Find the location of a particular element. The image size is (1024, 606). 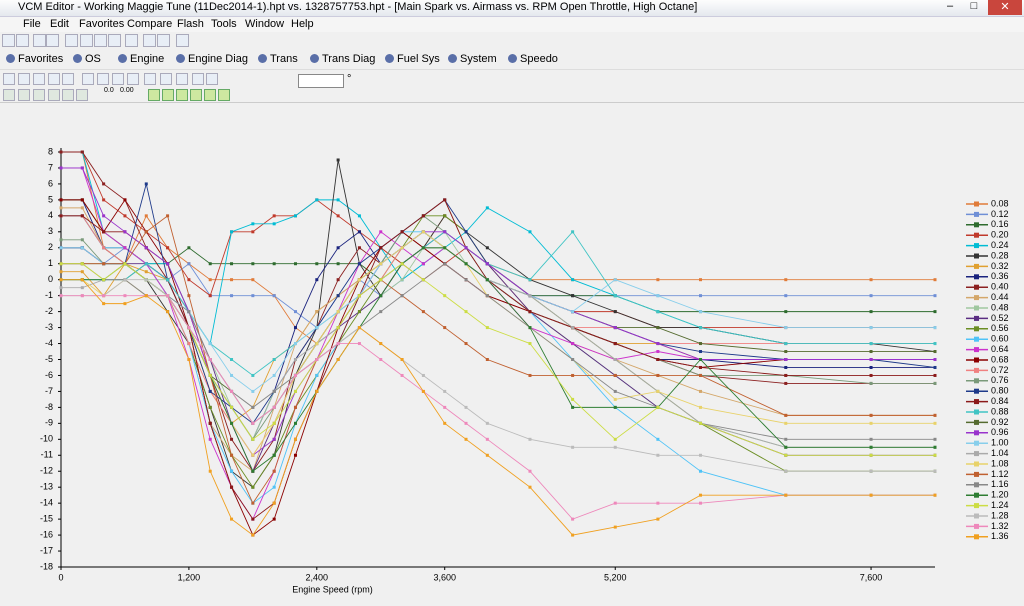

legend-marker is located at coordinates (976, 298).